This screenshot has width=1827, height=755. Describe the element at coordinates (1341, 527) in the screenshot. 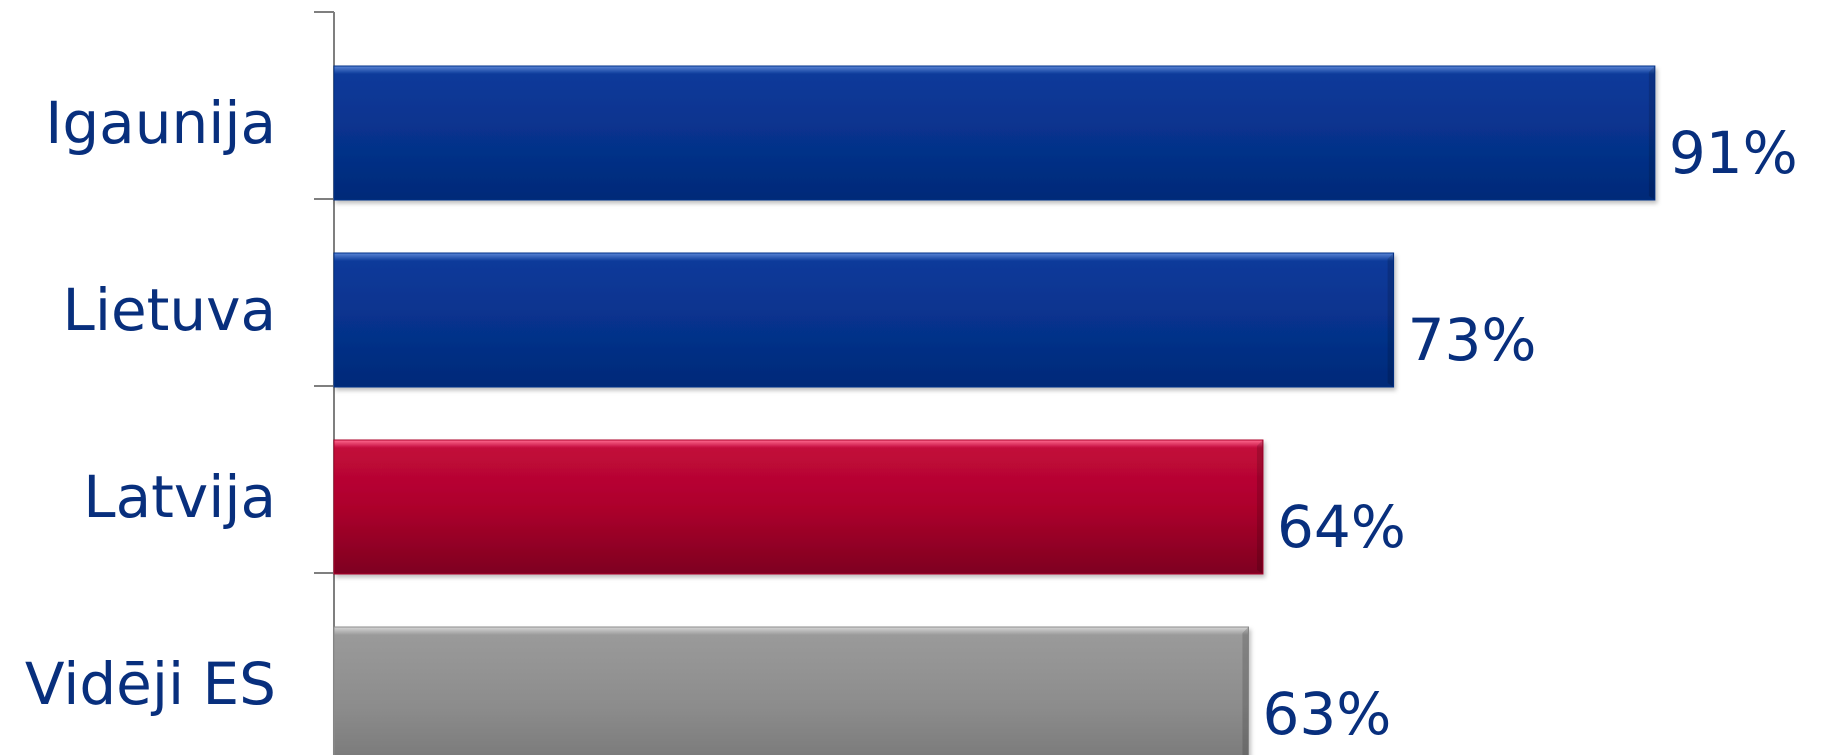

I see `value-label-latvija: 64%` at that location.